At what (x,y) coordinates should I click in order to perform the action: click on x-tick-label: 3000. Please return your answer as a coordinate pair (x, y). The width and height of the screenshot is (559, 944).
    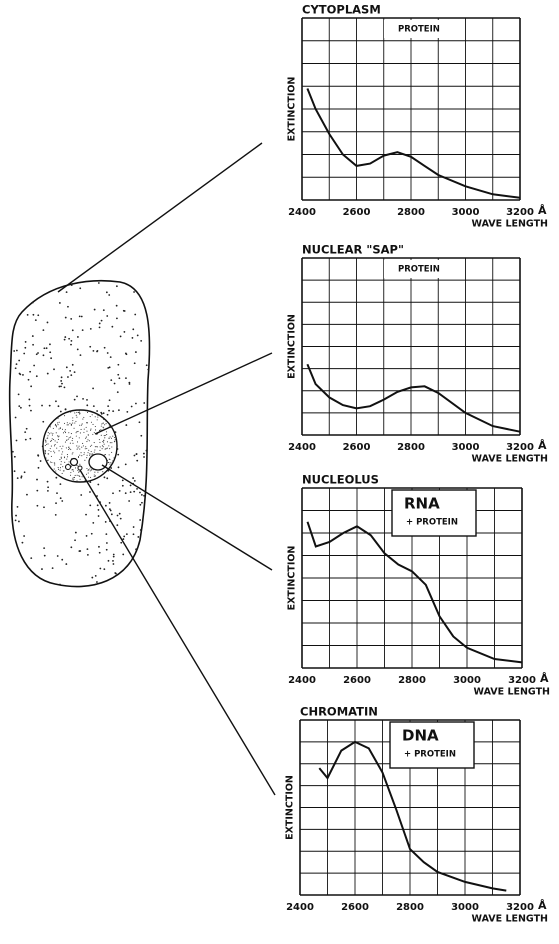
    Looking at the image, I should click on (466, 212).